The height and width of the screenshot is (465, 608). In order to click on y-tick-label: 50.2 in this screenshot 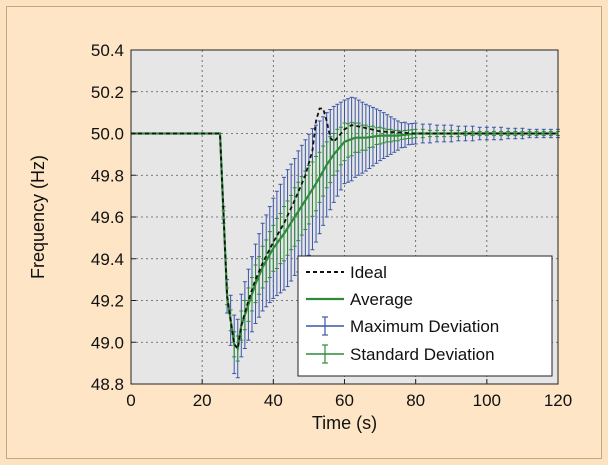, I will do `click(107, 92)`.